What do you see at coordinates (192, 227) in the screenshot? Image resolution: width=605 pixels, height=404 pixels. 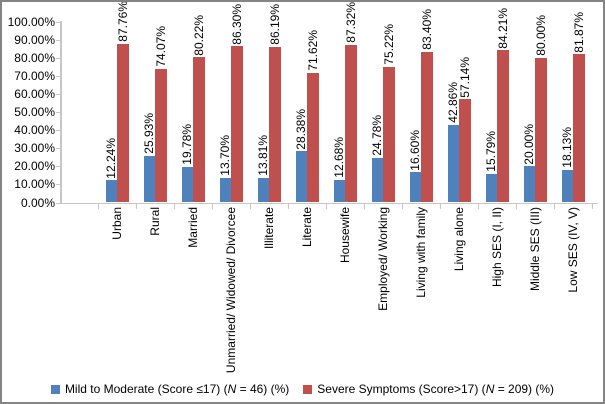 I see `x-axis-label: Married` at bounding box center [192, 227].